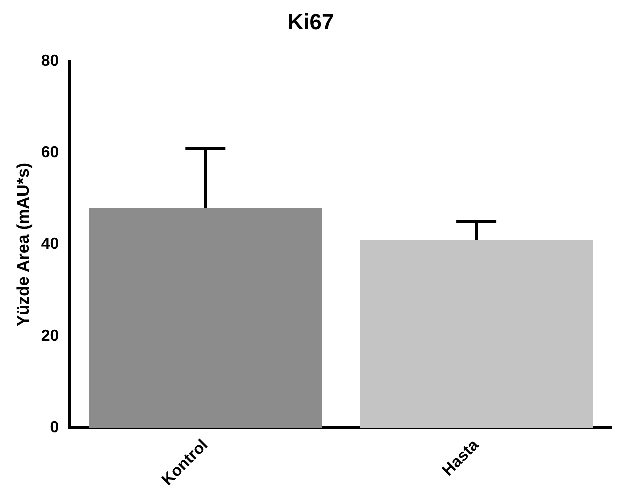 This screenshot has width=632, height=503. What do you see at coordinates (50, 336) in the screenshot?
I see `y-tick-label: 20` at bounding box center [50, 336].